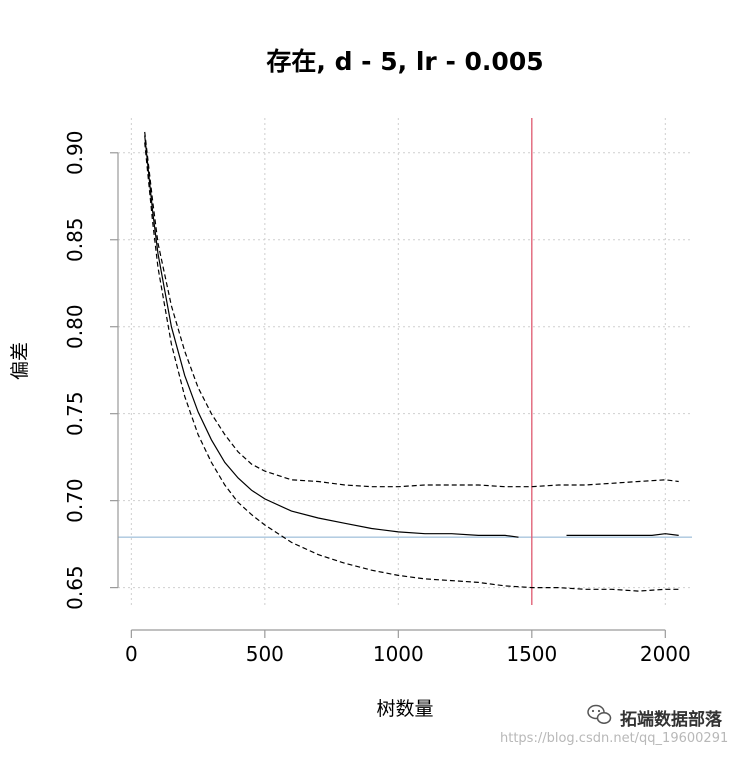  I want to click on y-tick-label-0: 0.65, so click(75, 587).